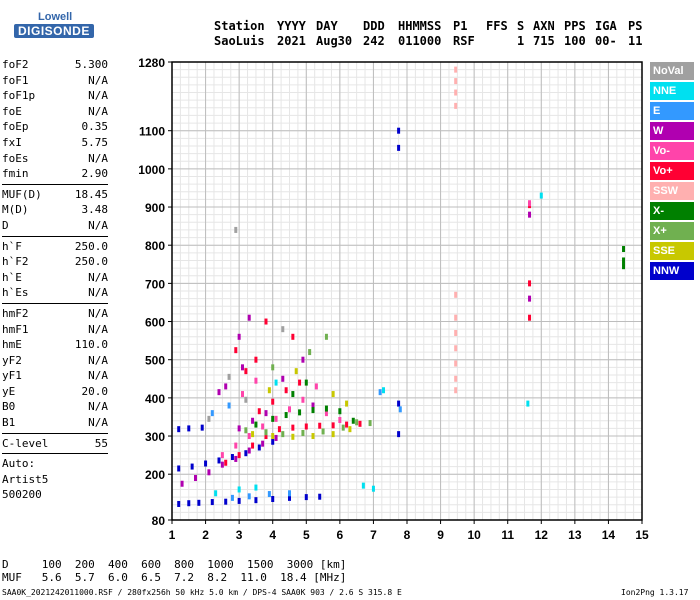 This screenshot has width=700, height=600. I want to click on param-value: 5.75, so click(95, 142).